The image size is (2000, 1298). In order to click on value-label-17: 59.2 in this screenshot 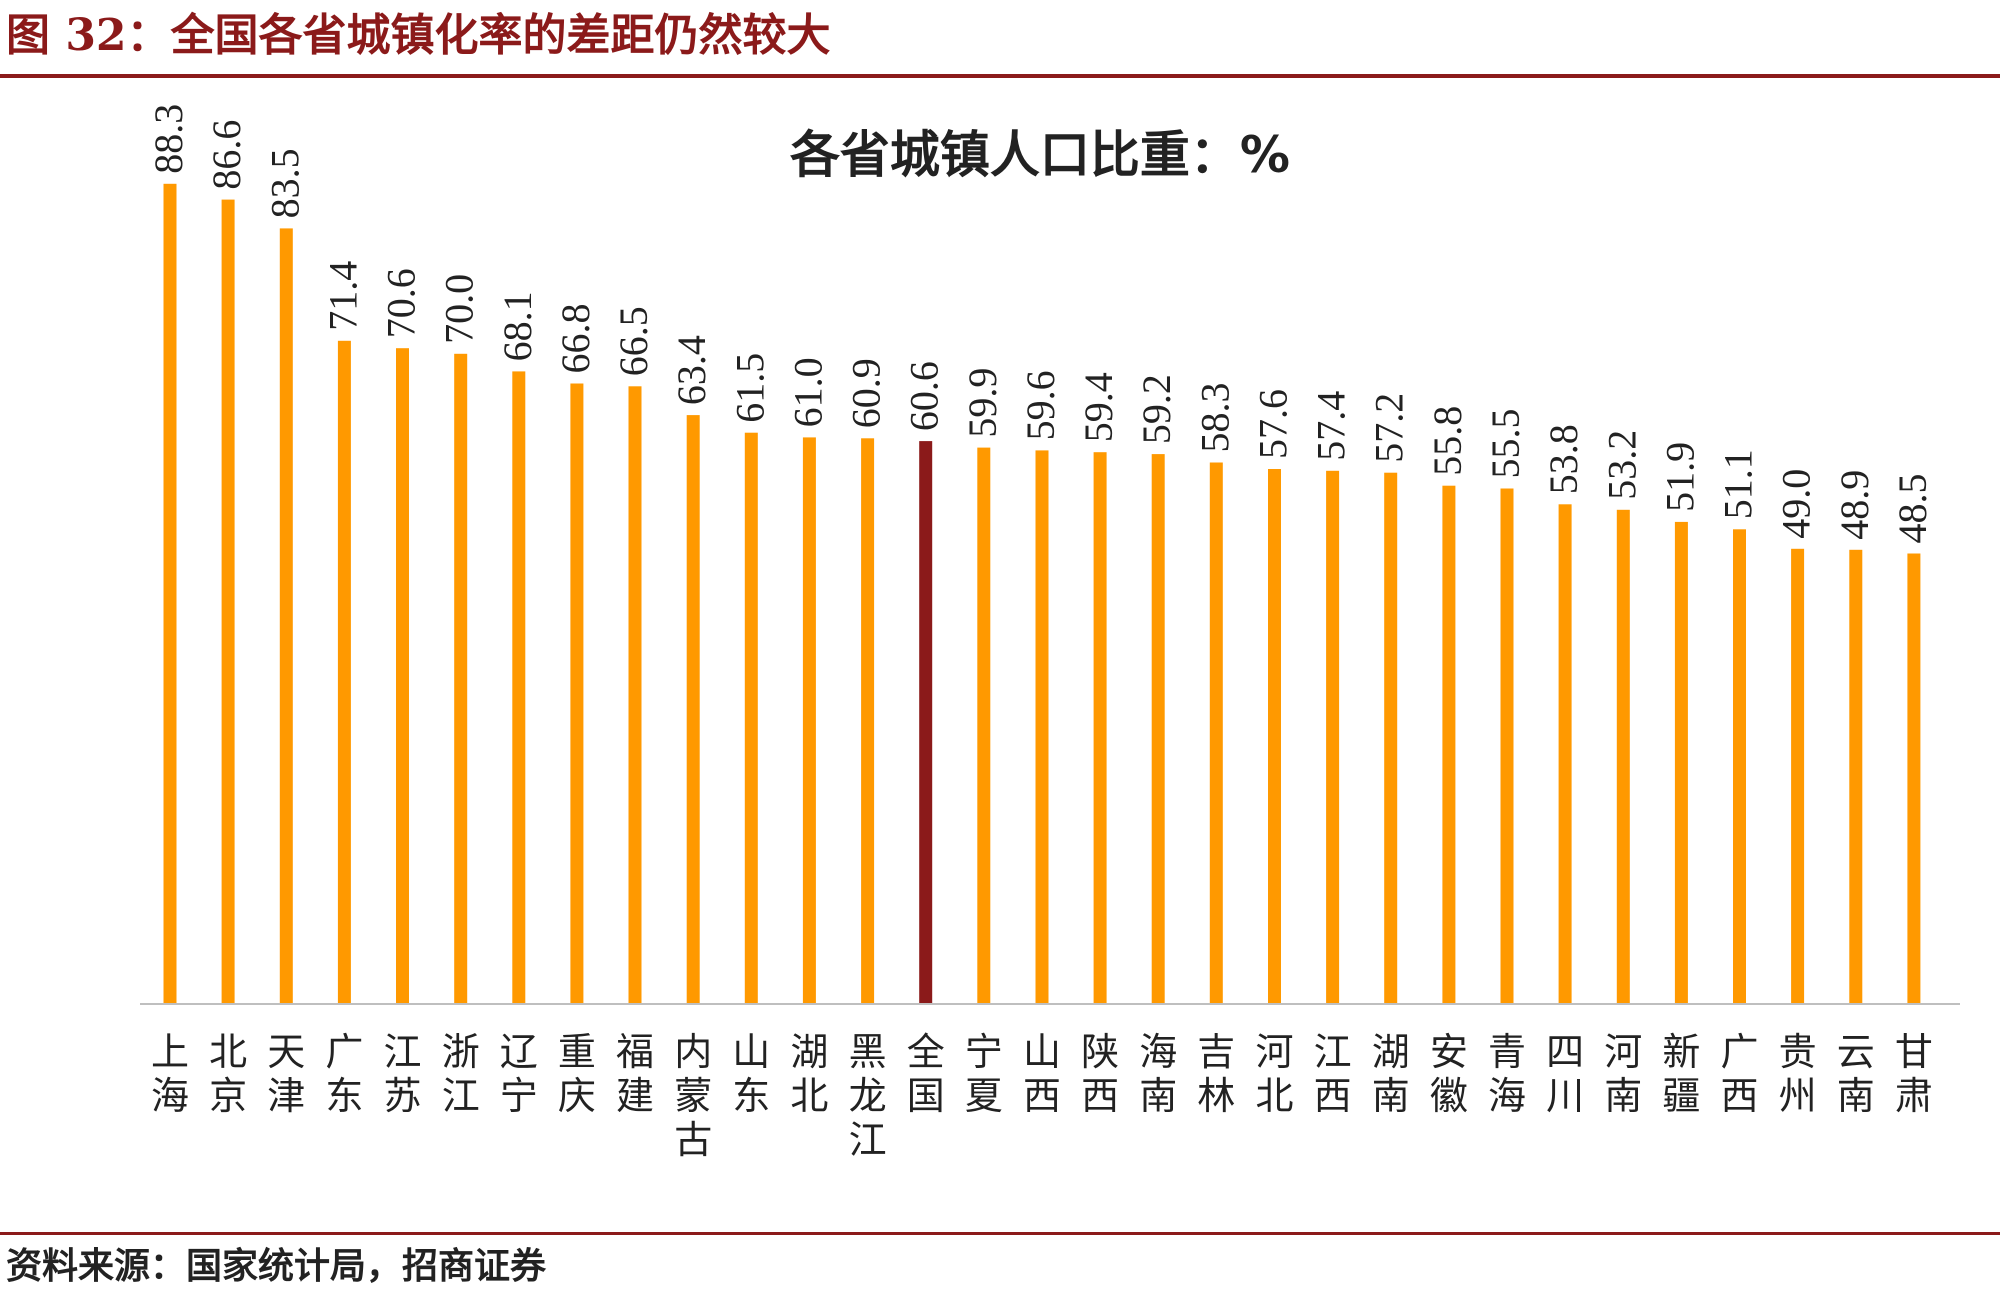, I will do `click(1156, 409)`.